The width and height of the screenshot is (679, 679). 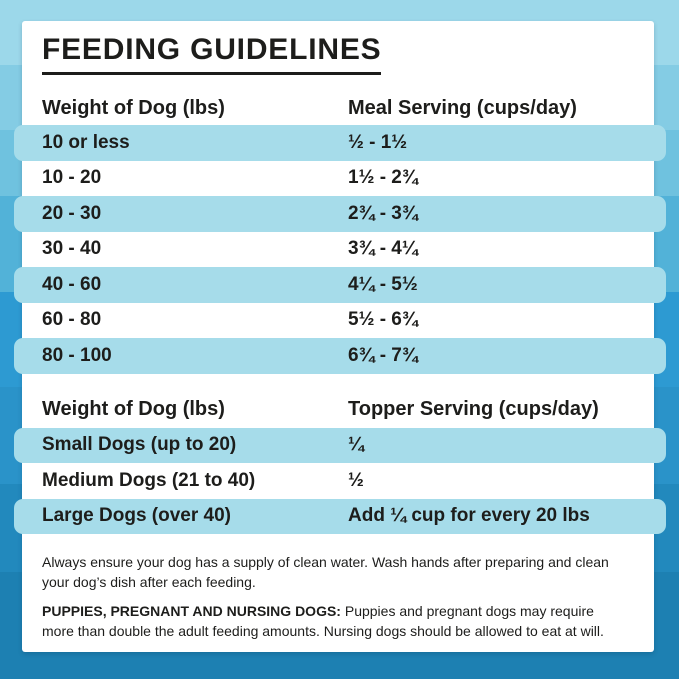 What do you see at coordinates (72, 249) in the screenshot?
I see `weight-cell: 30 - 40` at bounding box center [72, 249].